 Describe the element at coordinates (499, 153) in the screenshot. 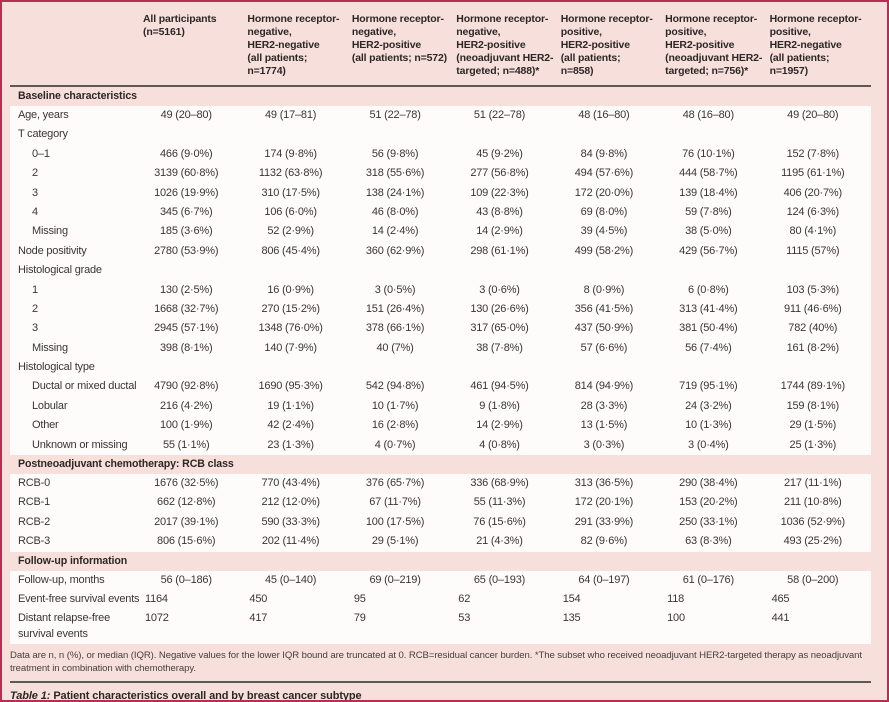

I see `value-cell: 45 (9·2%)` at that location.